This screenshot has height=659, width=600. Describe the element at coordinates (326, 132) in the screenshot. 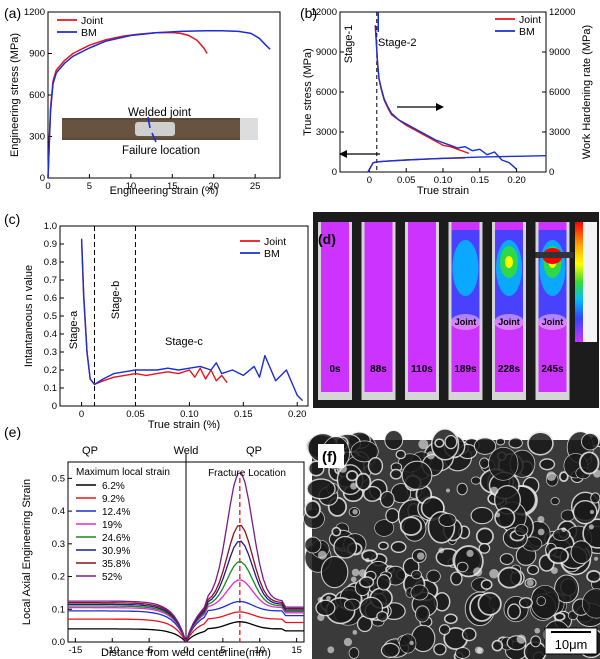

I see `y-tick-label: 3000` at that location.